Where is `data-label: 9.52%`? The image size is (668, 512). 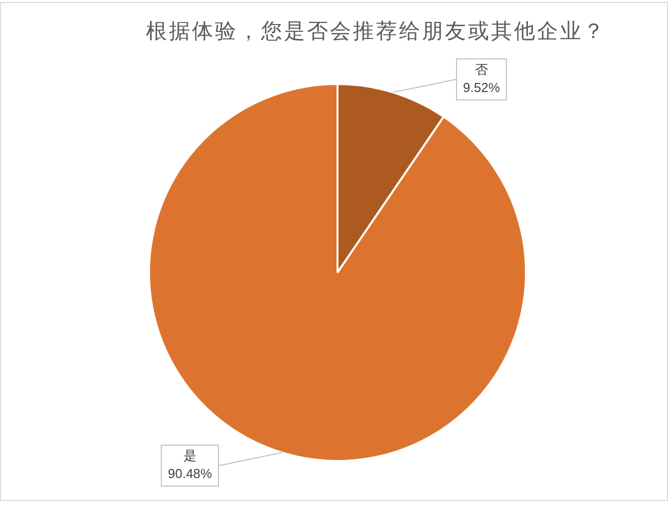
data-label: 9.52% is located at coordinates (481, 87).